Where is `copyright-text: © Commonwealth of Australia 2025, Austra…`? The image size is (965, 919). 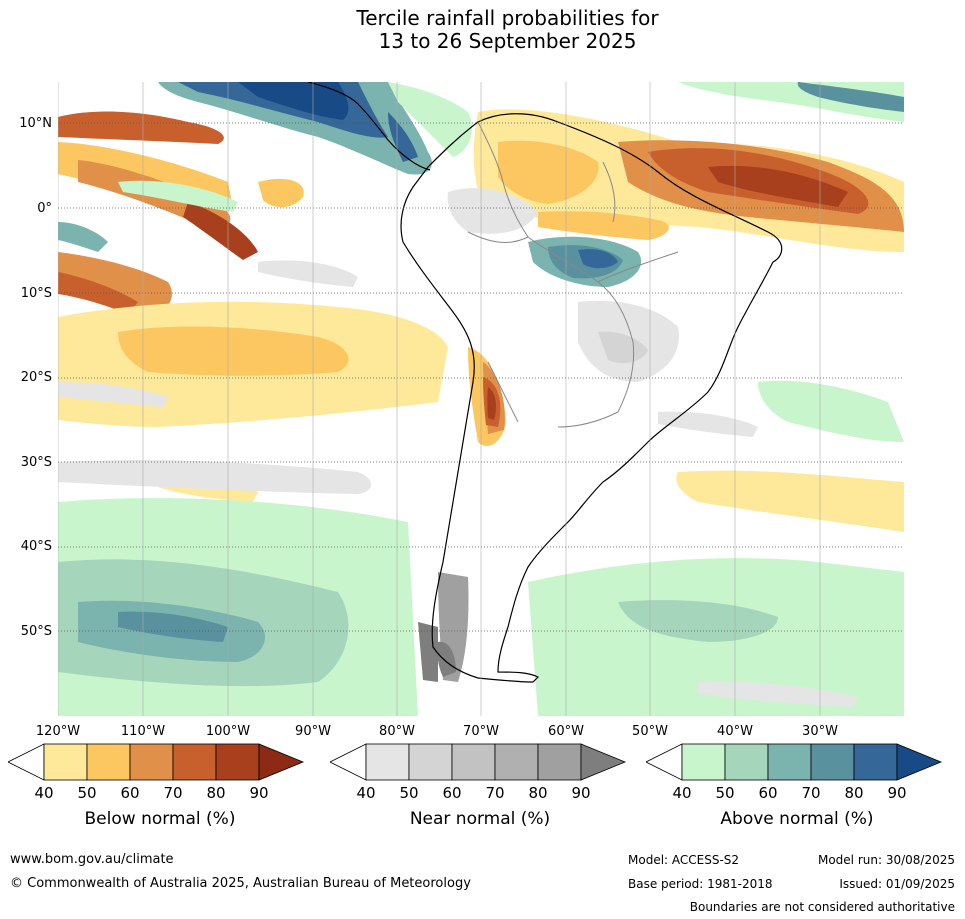 copyright-text: © Commonwealth of Australia 2025, Austra… is located at coordinates (240, 883).